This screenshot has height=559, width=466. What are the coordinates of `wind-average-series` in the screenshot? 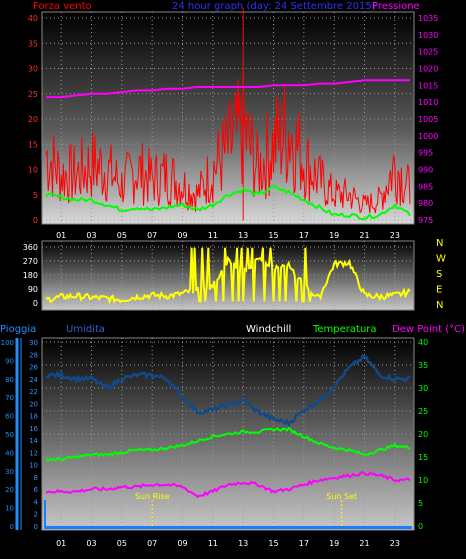 It's located at (228, 203).